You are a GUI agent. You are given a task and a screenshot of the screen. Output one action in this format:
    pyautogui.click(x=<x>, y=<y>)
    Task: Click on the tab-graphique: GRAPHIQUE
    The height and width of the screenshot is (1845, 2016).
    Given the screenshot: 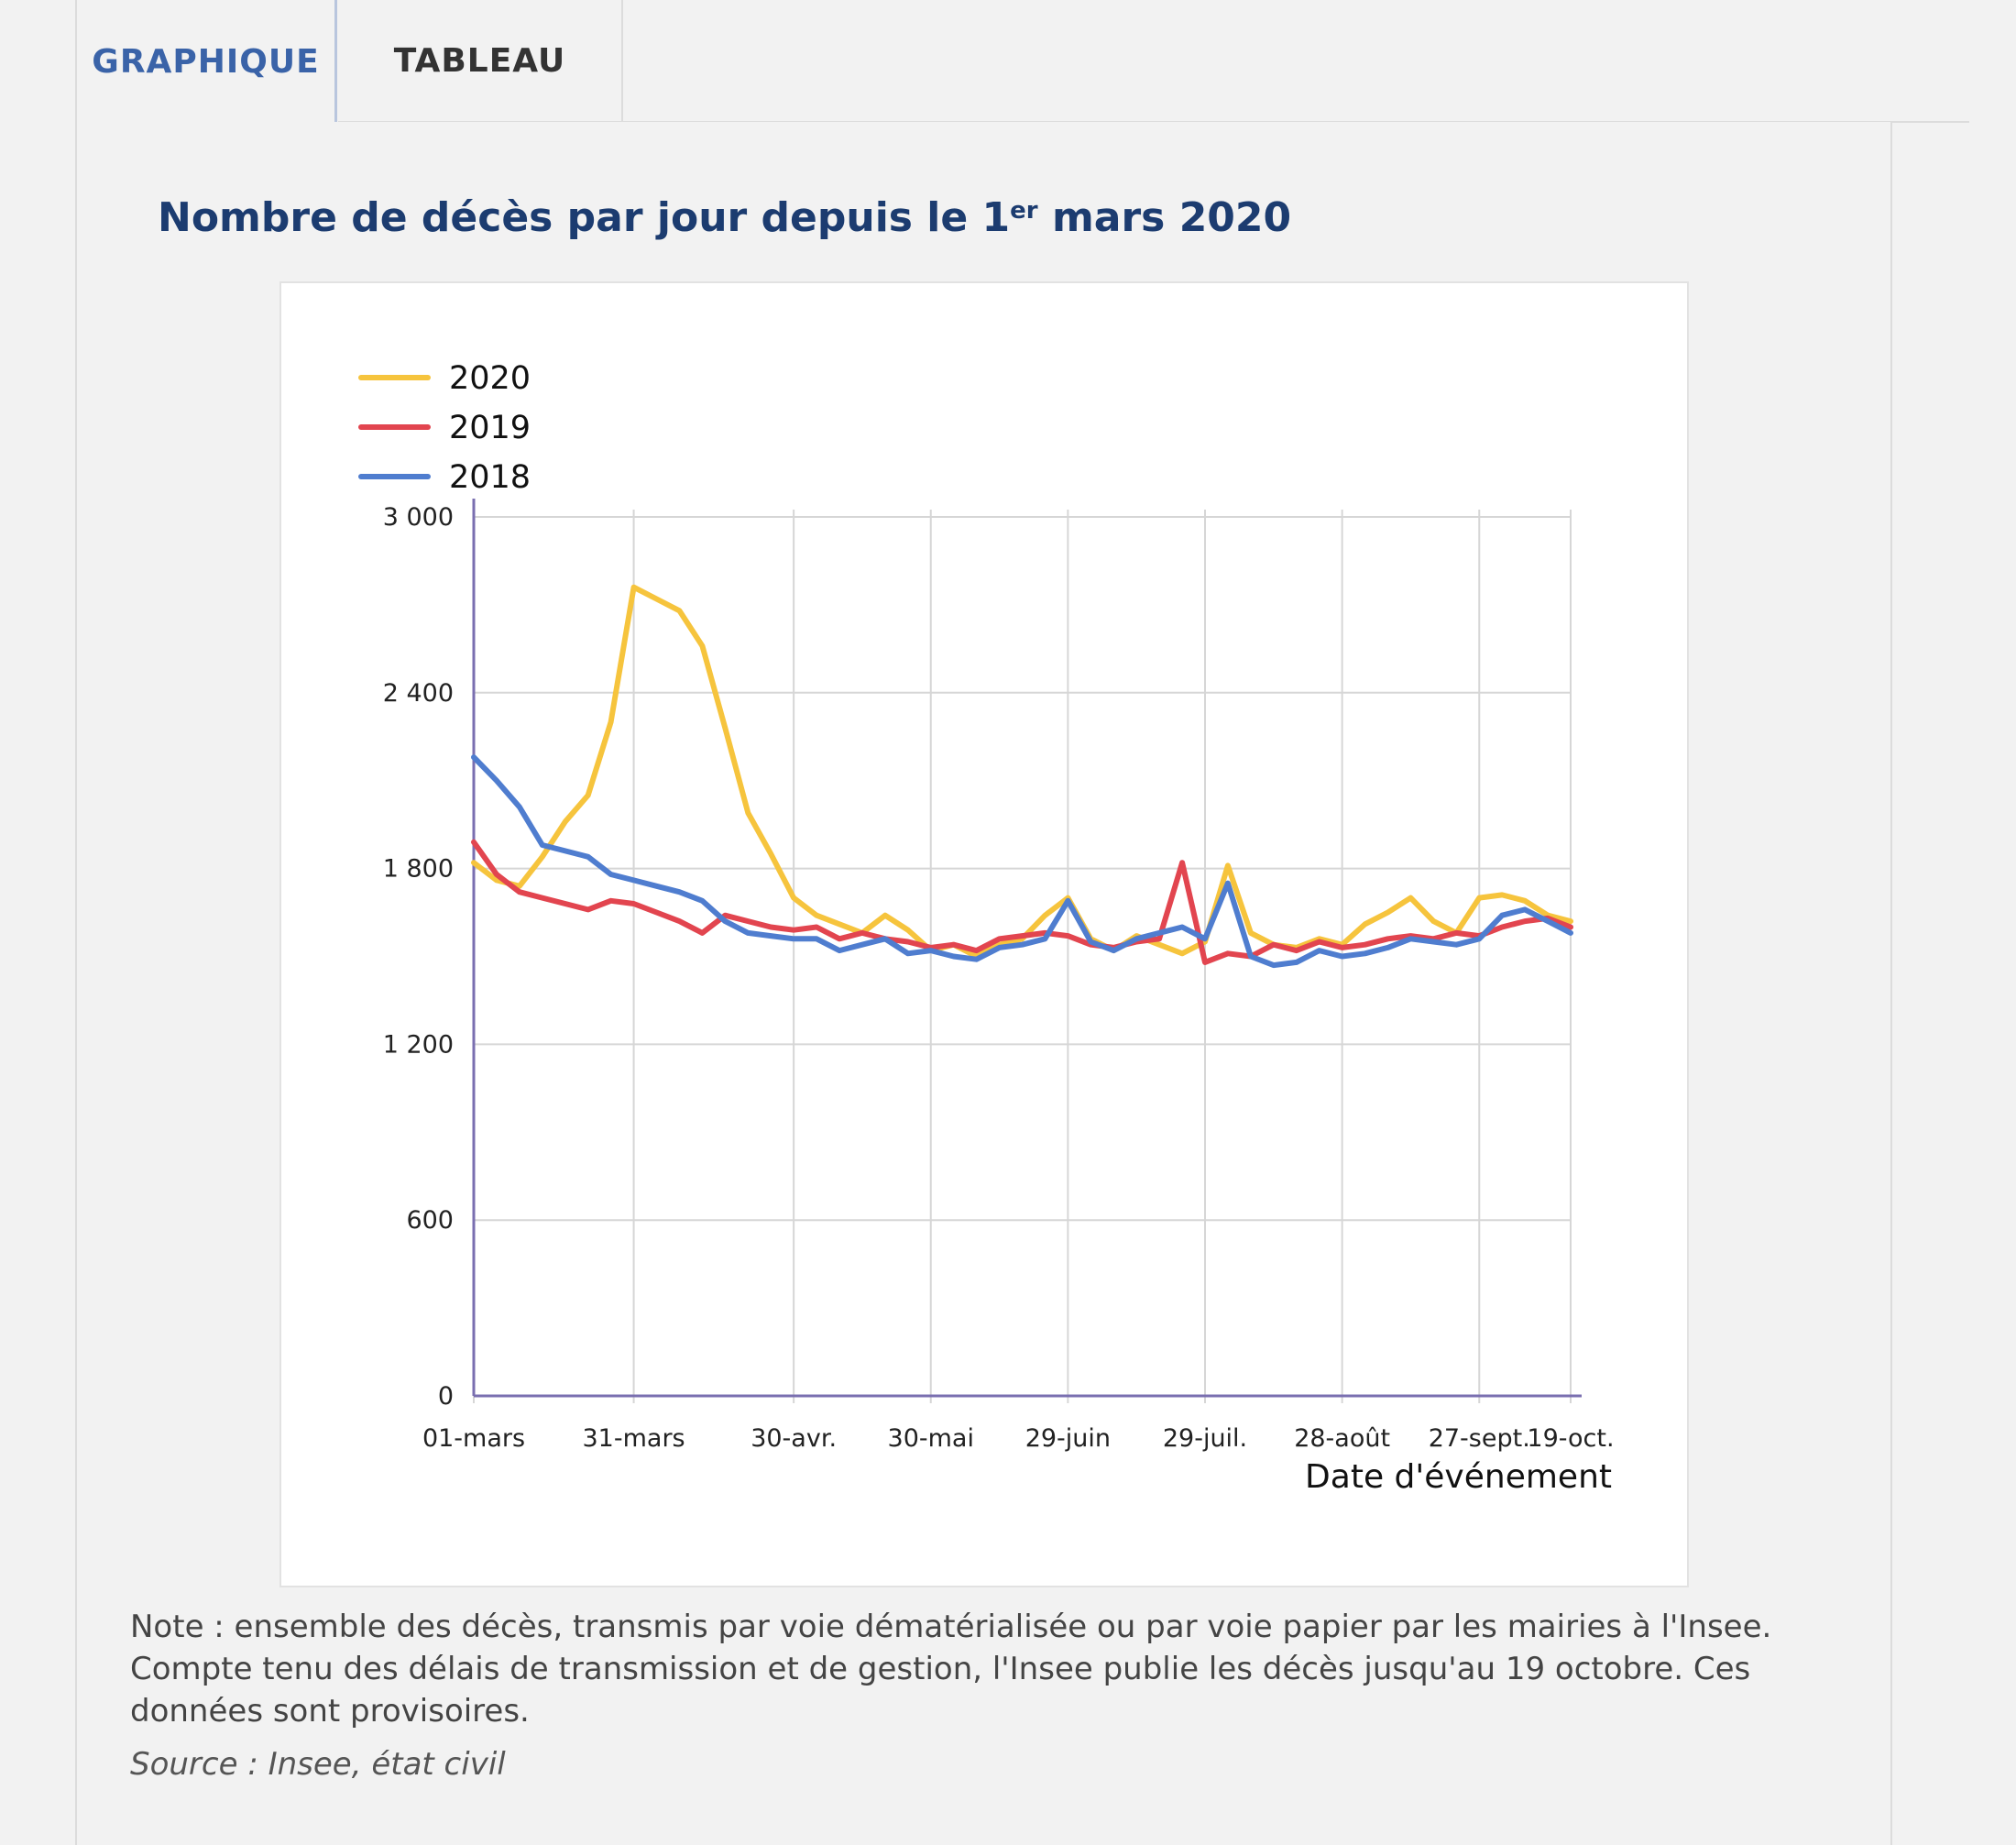 What is the action you would take?
    pyautogui.click(x=206, y=61)
    